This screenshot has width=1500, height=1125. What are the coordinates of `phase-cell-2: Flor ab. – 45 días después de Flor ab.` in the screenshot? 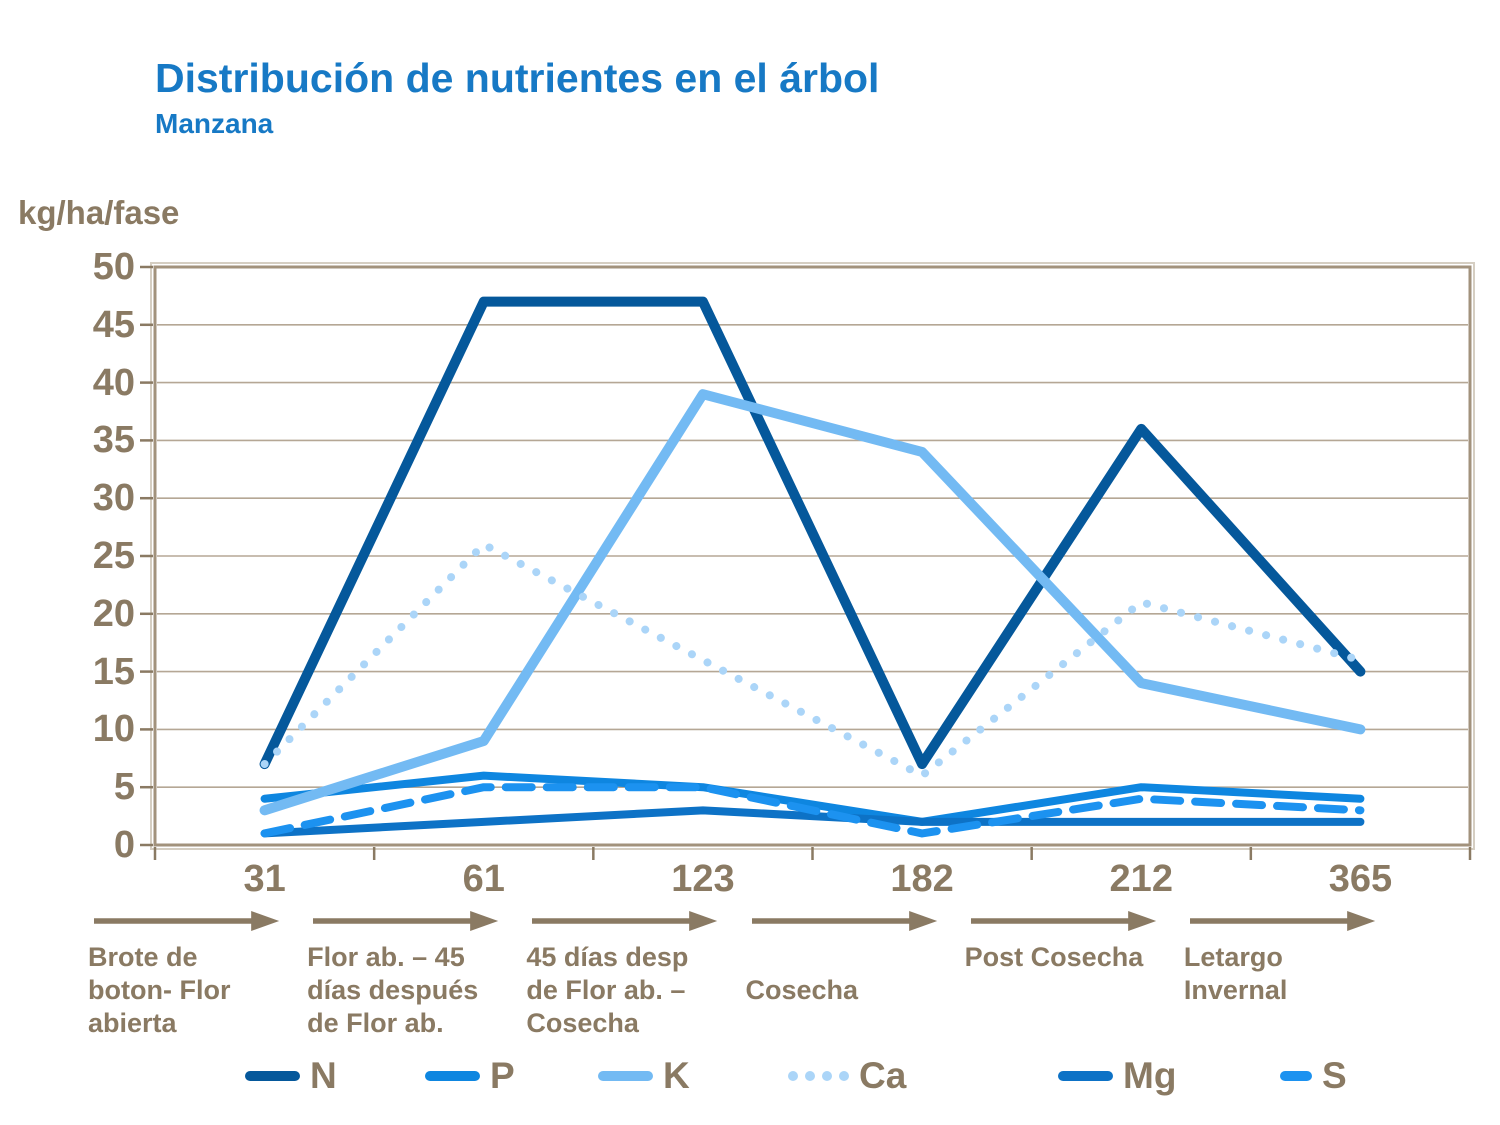 It's located at (416, 974).